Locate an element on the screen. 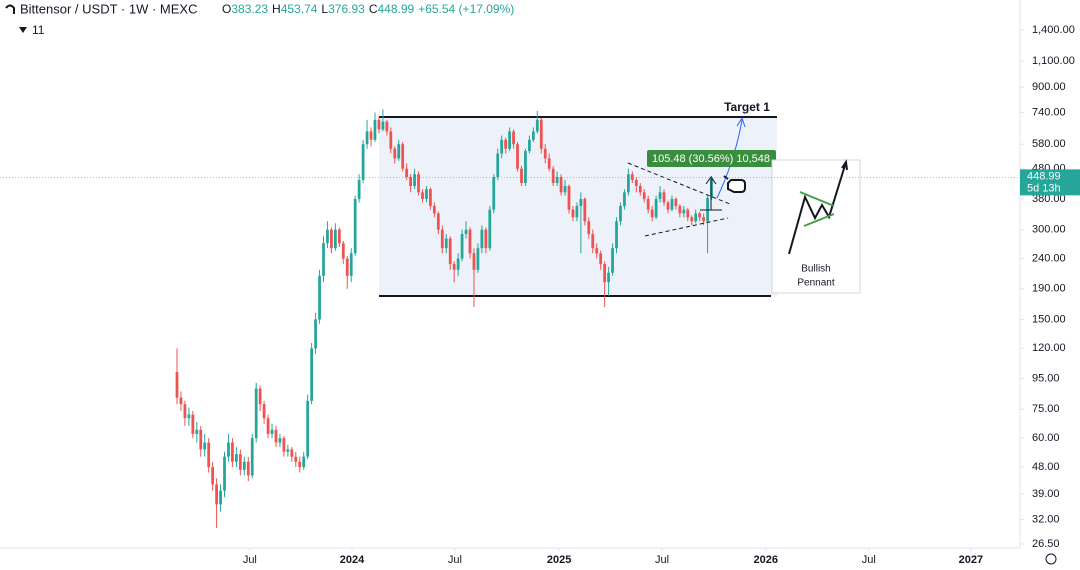 The height and width of the screenshot is (570, 1080). indicator-count: 11 is located at coordinates (38, 30).